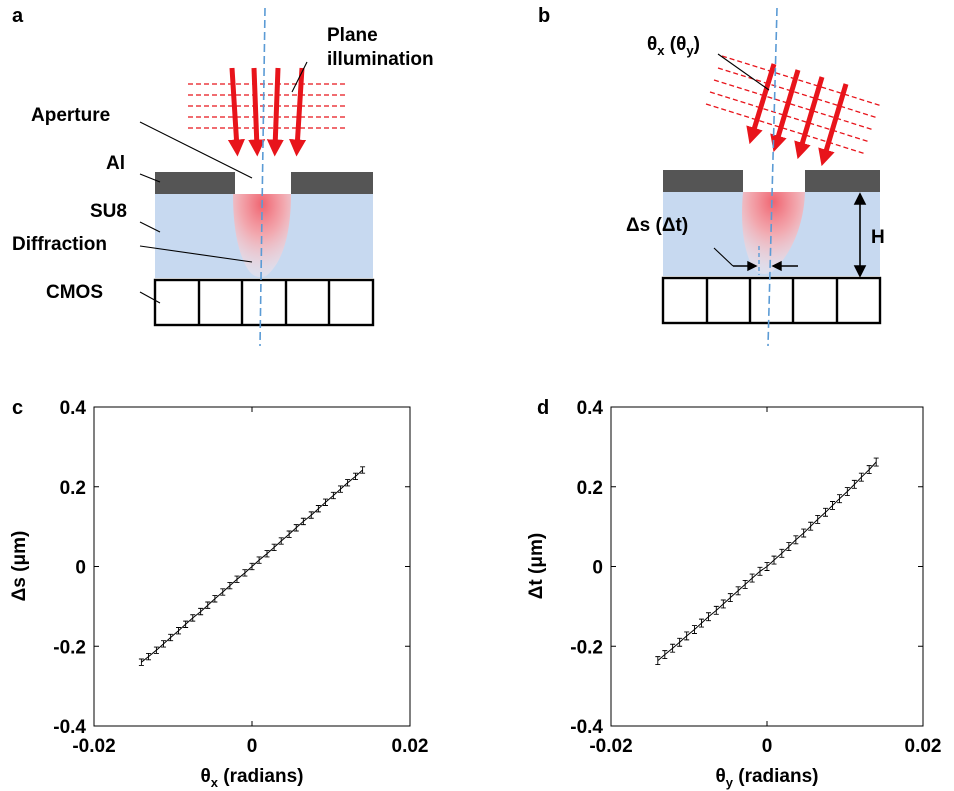 This screenshot has height=791, width=954. I want to click on panel-a-label-al: Al, so click(115, 163).